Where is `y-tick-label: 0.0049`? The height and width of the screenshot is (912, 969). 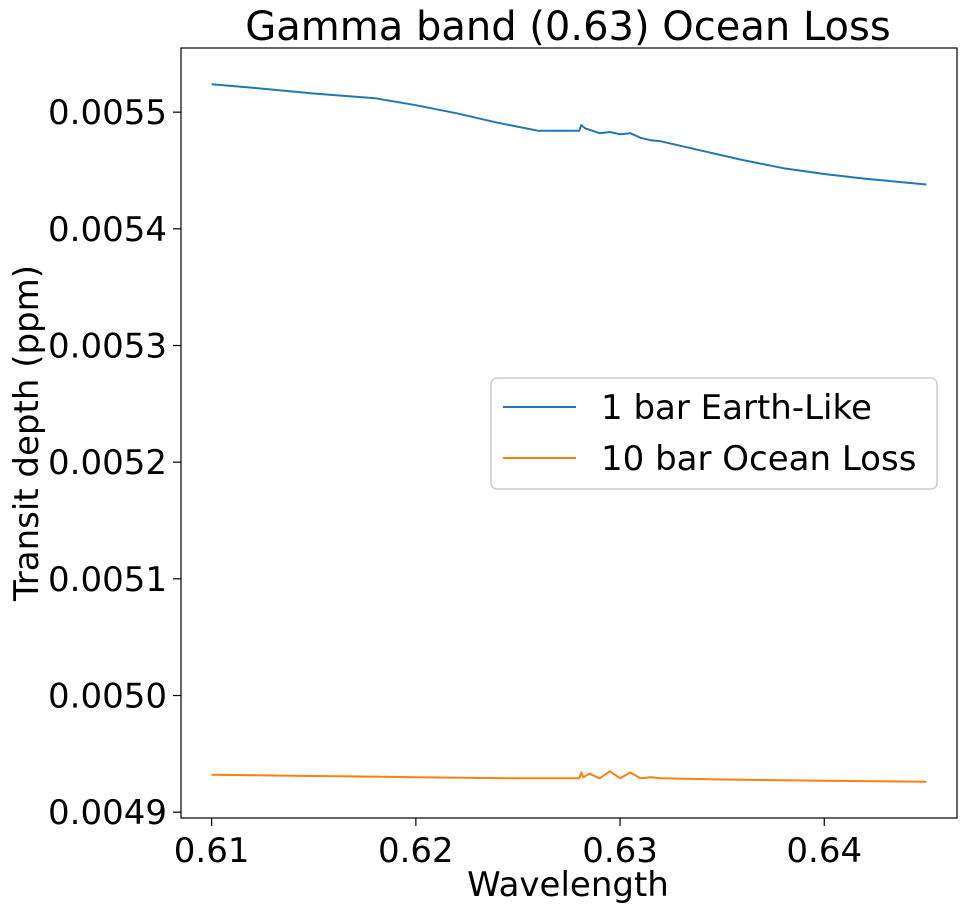
y-tick-label: 0.0049 is located at coordinates (107, 813).